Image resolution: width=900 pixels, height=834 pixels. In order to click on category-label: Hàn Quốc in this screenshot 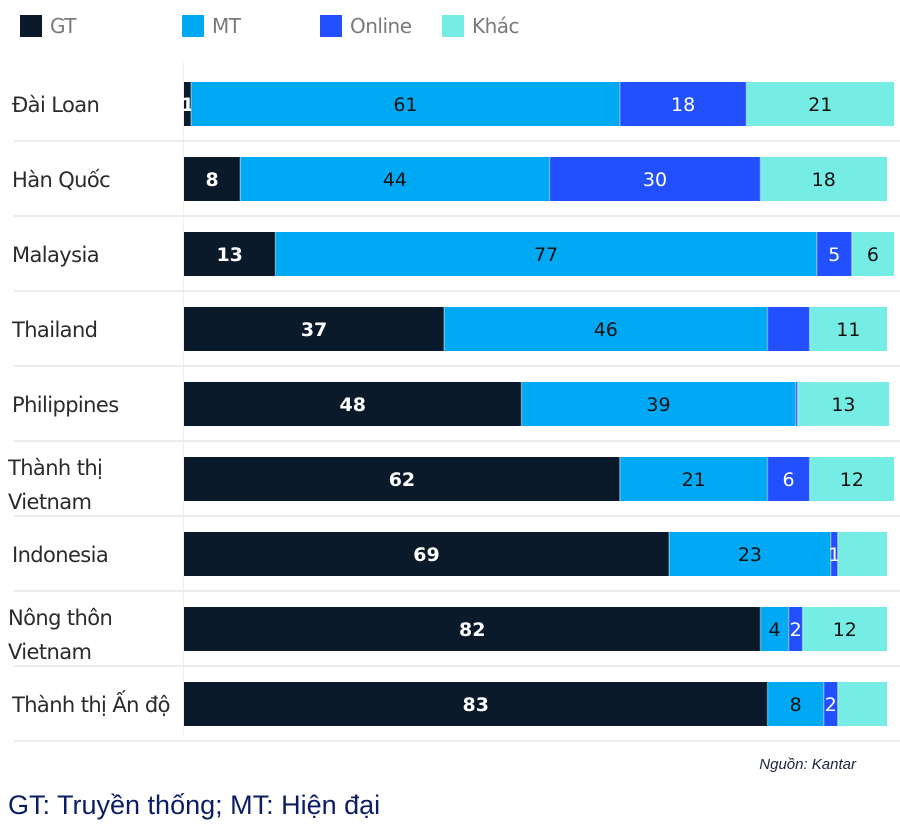, I will do `click(61, 180)`.